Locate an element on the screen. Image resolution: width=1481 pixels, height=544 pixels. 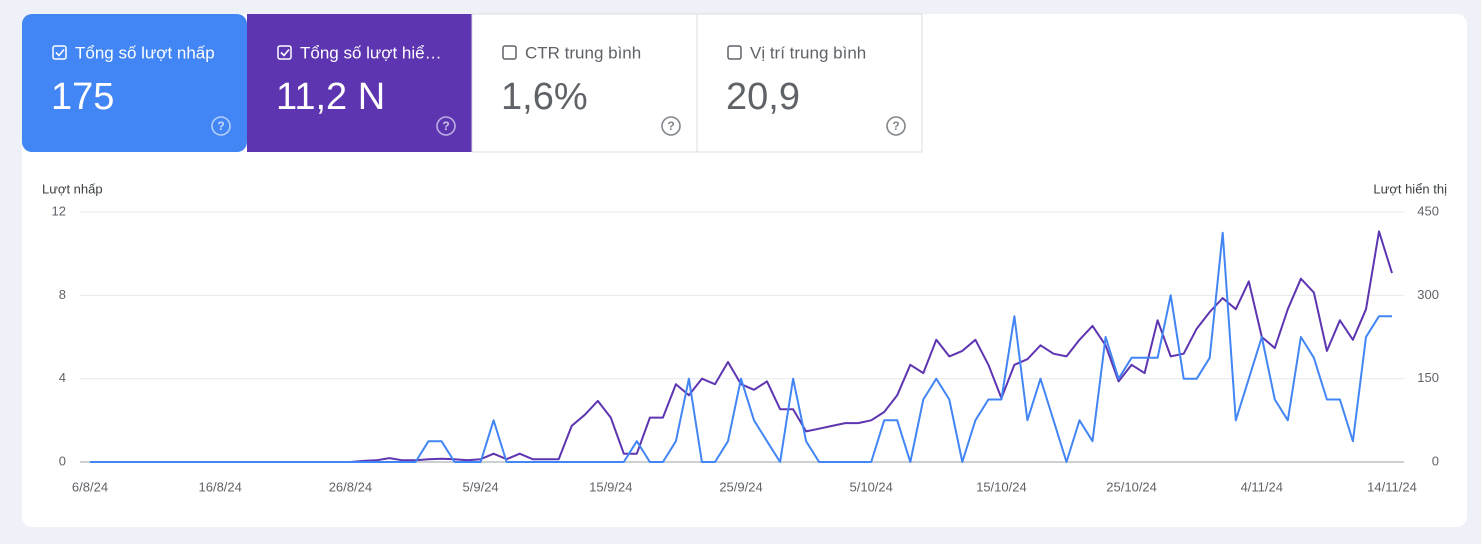
y-tick-label: 0 is located at coordinates (62, 460).